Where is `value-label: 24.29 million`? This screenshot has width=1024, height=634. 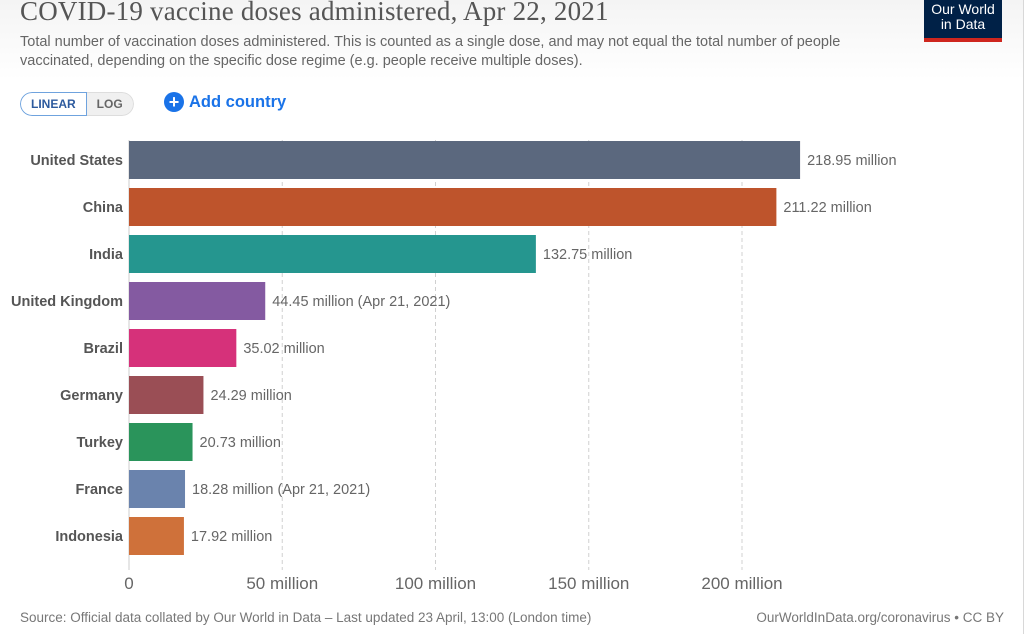 value-label: 24.29 million is located at coordinates (250, 396).